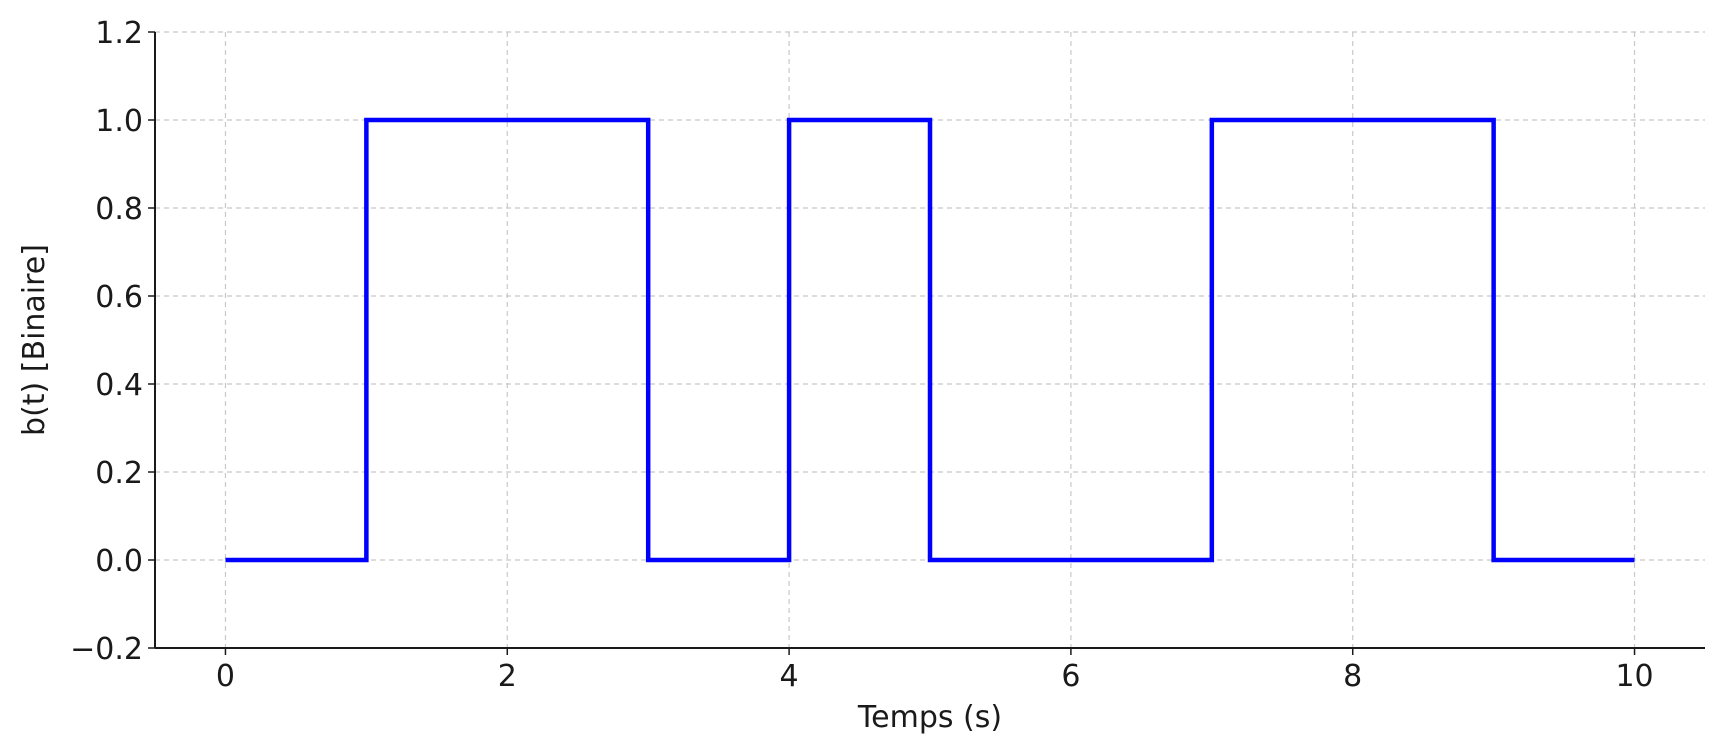 The width and height of the screenshot is (1725, 755). What do you see at coordinates (119, 209) in the screenshot?
I see `y-tick-label: 0.8` at bounding box center [119, 209].